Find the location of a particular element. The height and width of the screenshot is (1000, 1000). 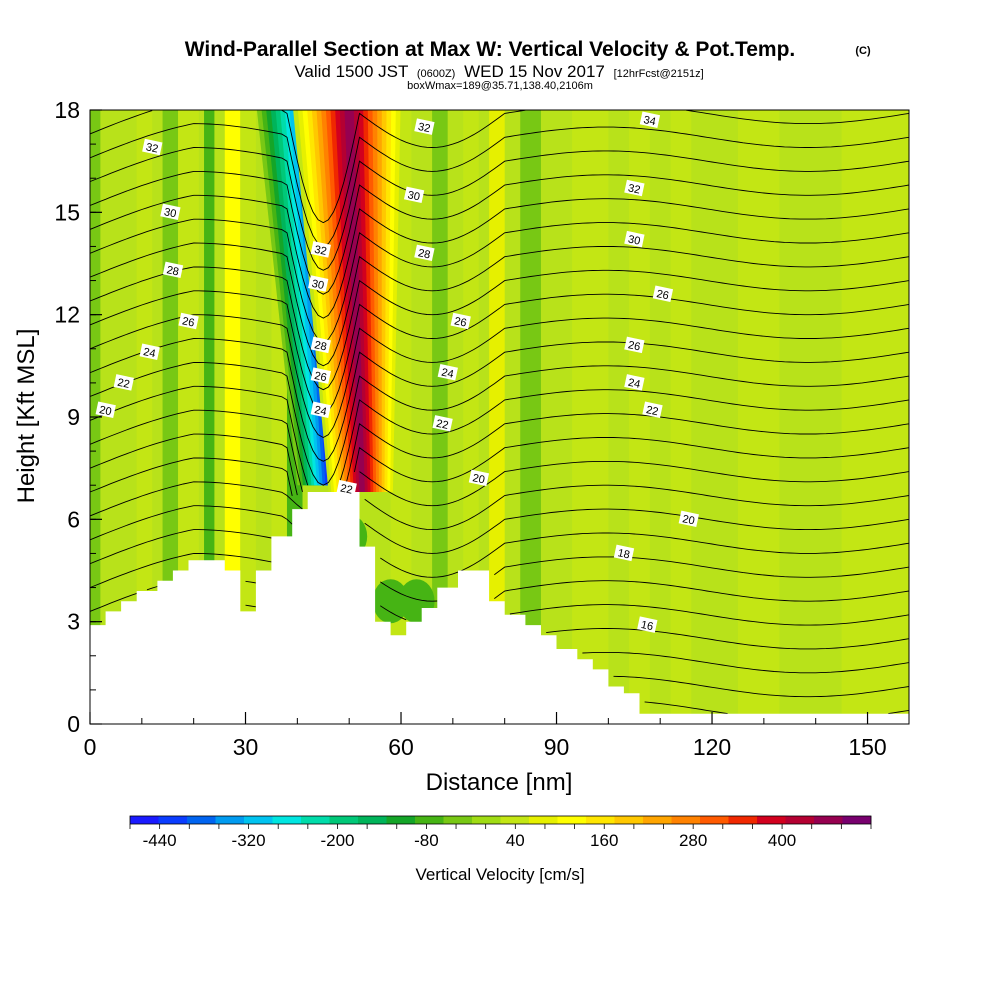

colorbar-tick-label: 40 is located at coordinates (515, 840).